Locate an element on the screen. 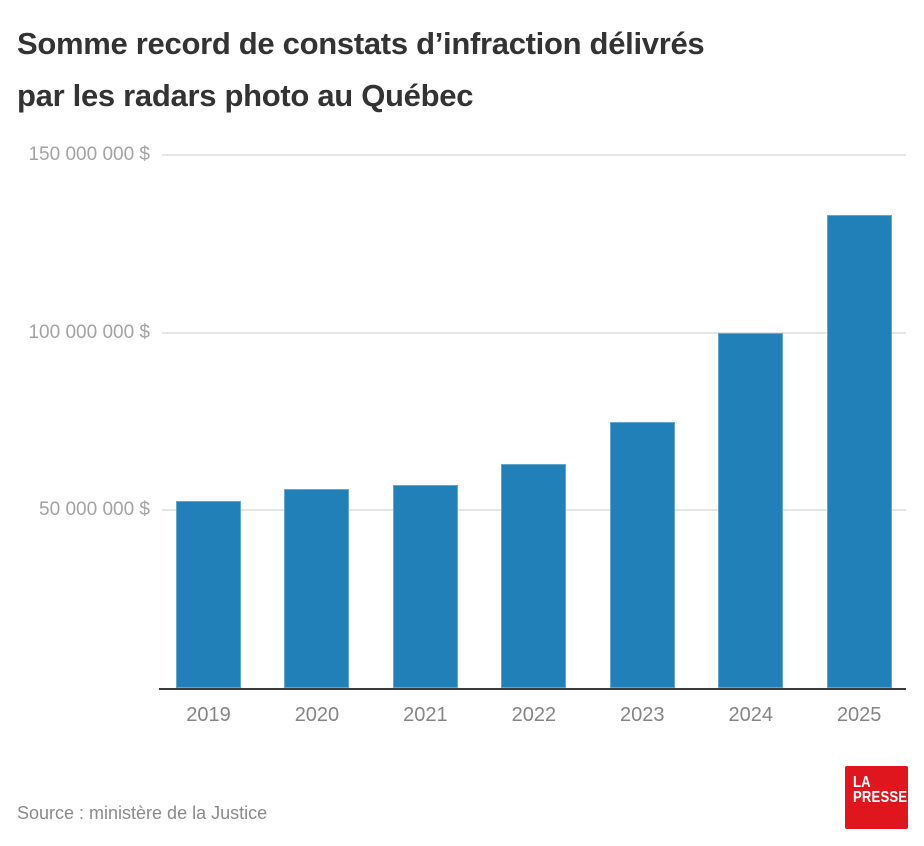 The height and width of the screenshot is (846, 924). y-tick-label: 50 000 000 $ is located at coordinates (94, 510).